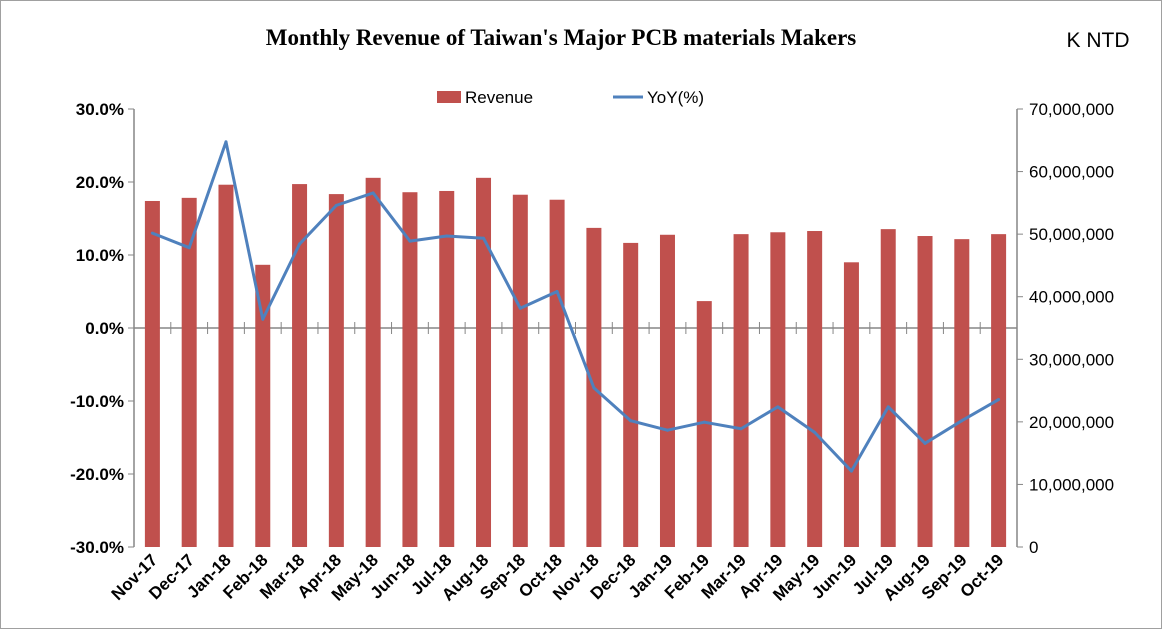 The width and height of the screenshot is (1162, 629). Describe the element at coordinates (97, 547) in the screenshot. I see `left-tick-label: -30.0%` at that location.